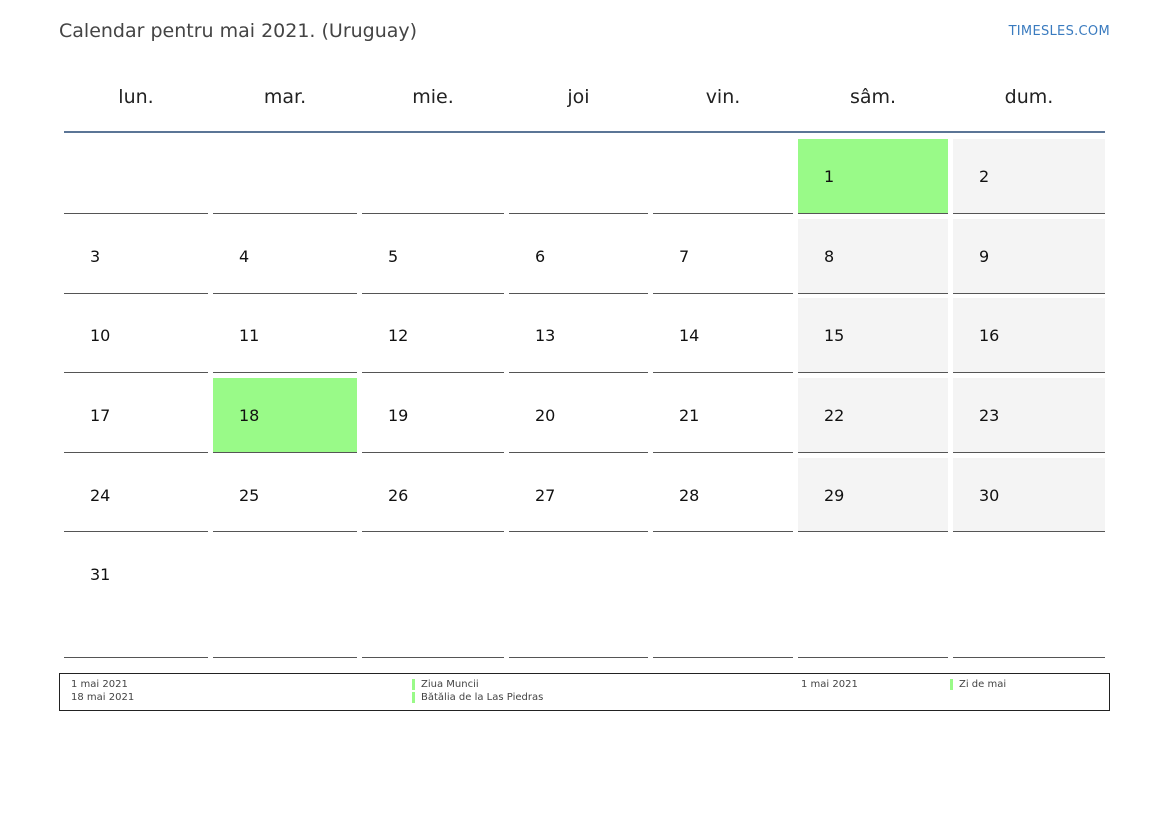 The image size is (1169, 827). What do you see at coordinates (95, 256) in the screenshot?
I see `day-number: 3` at bounding box center [95, 256].